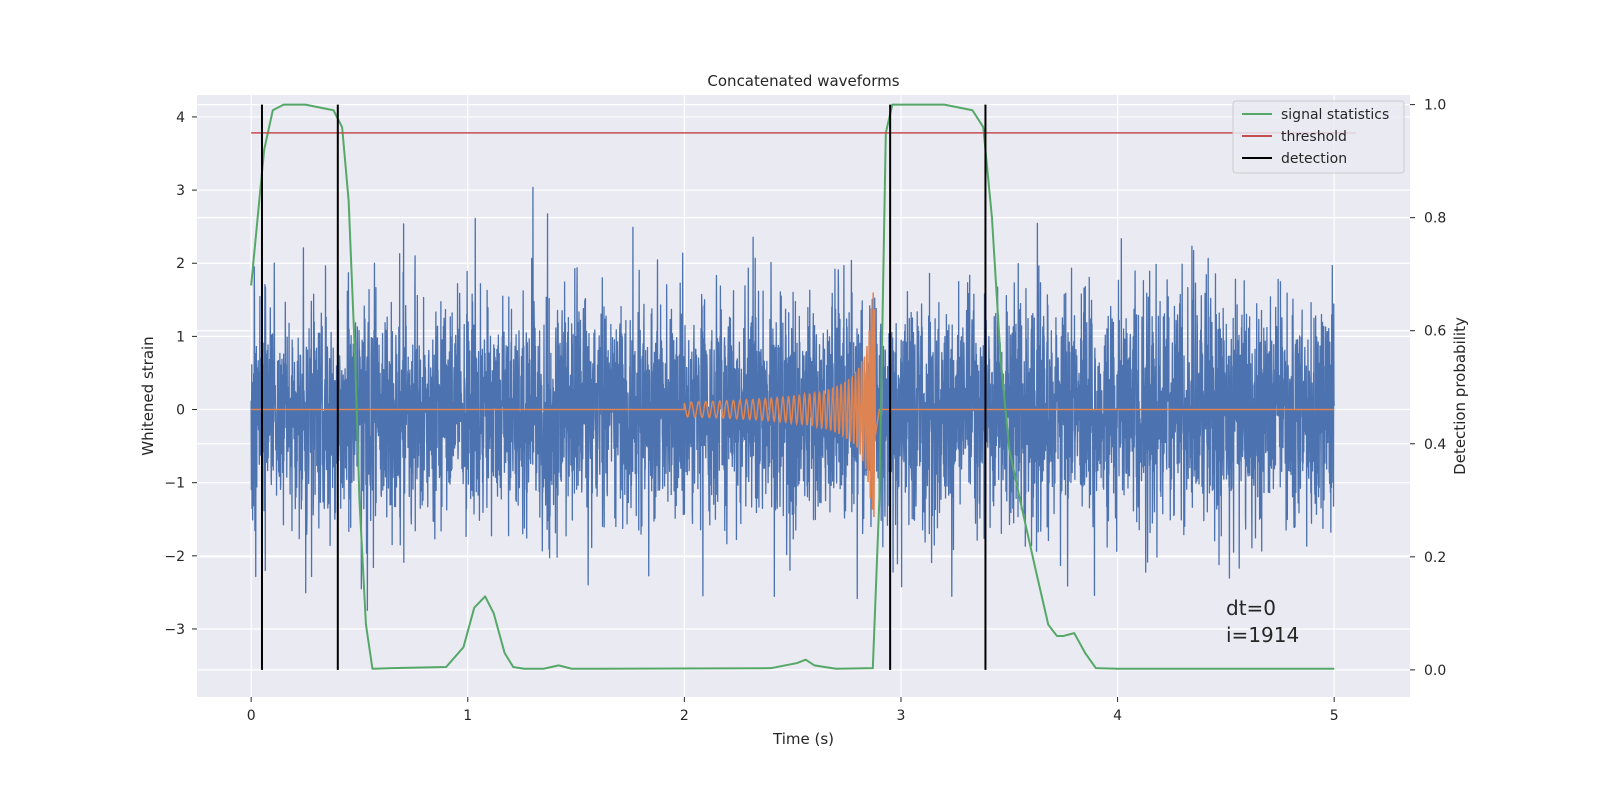 Image resolution: width=1600 pixels, height=800 pixels. What do you see at coordinates (180, 411) in the screenshot?
I see `y-tick-label-3: 0` at bounding box center [180, 411].